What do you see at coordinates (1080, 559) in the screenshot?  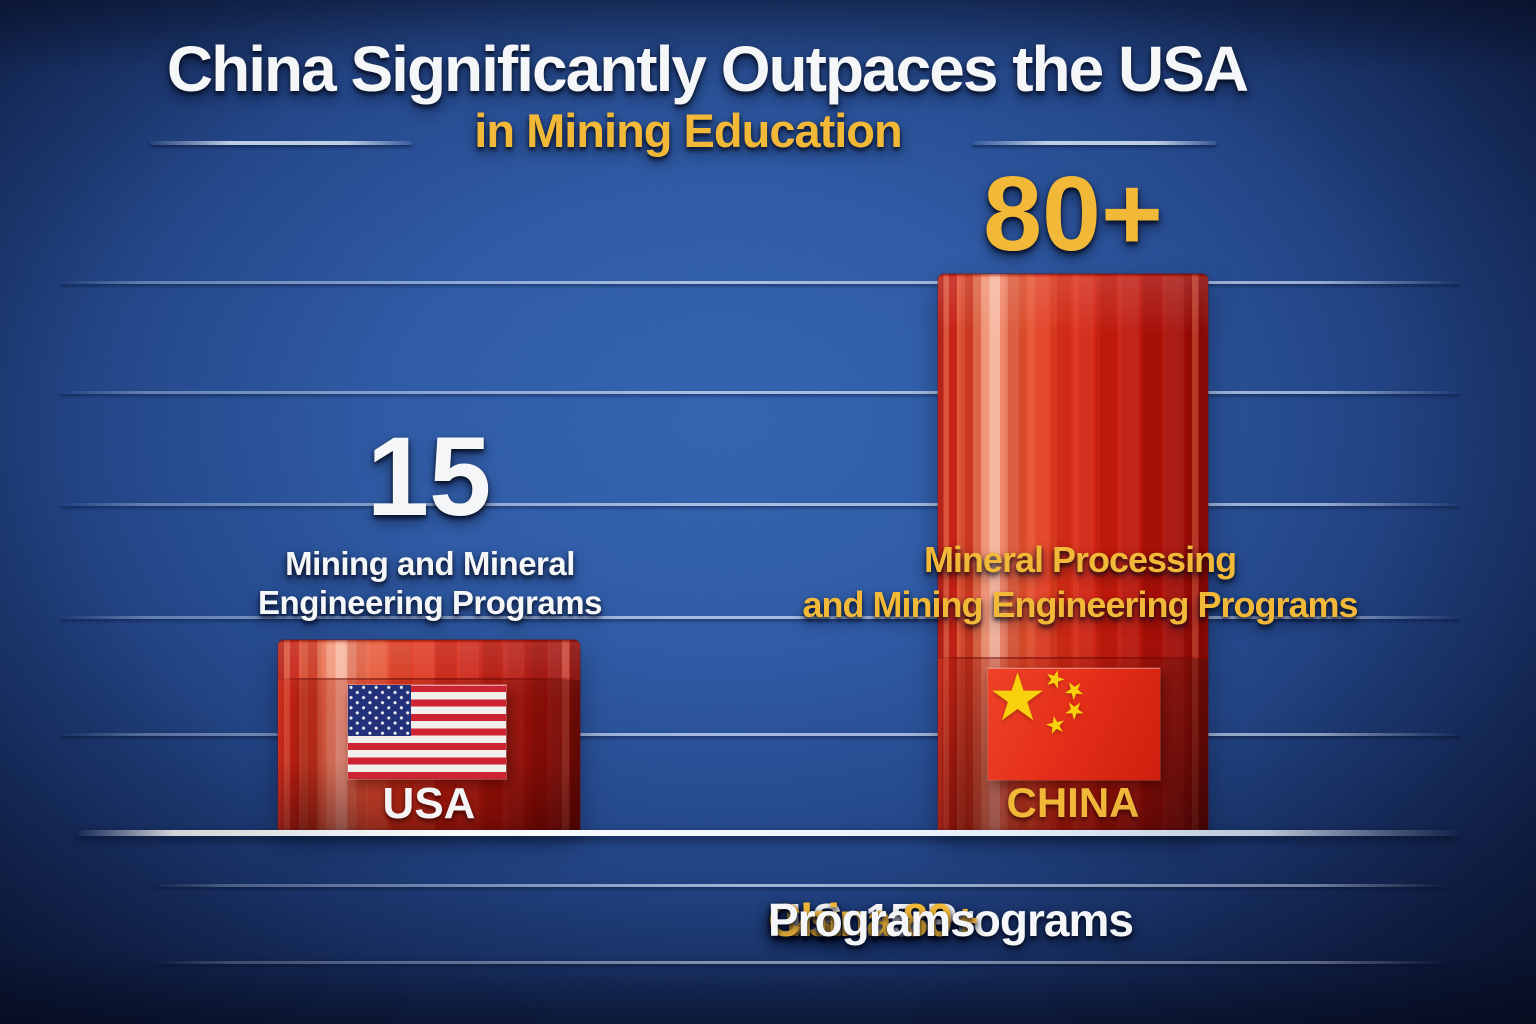 I see `china-series-label-line1: Mineral Processing` at bounding box center [1080, 559].